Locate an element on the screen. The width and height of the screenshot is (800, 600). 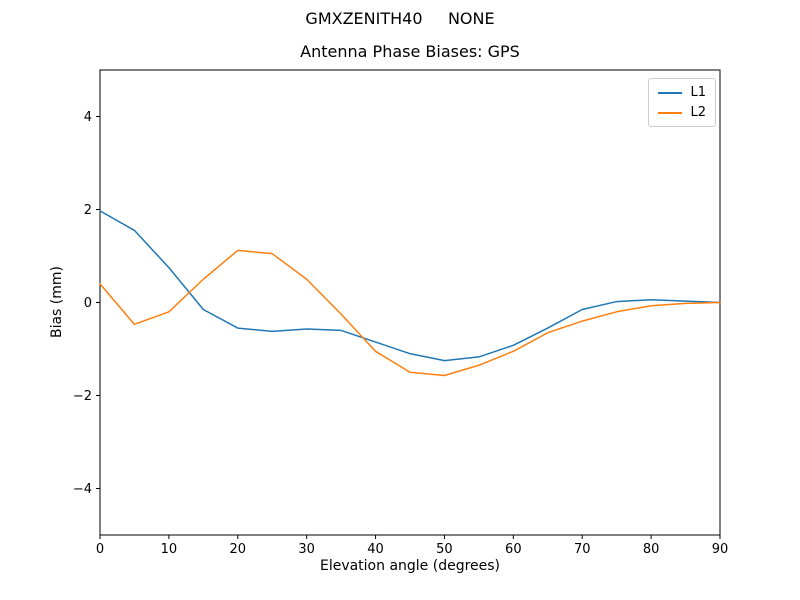
x-tick-label: 80 is located at coordinates (651, 549).